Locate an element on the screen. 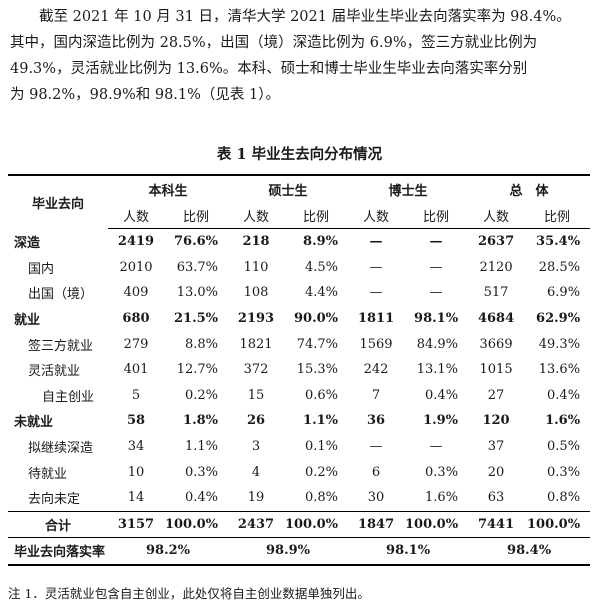 This screenshot has height=609, width=599. ratio-cell: 1.8% is located at coordinates (201, 421).